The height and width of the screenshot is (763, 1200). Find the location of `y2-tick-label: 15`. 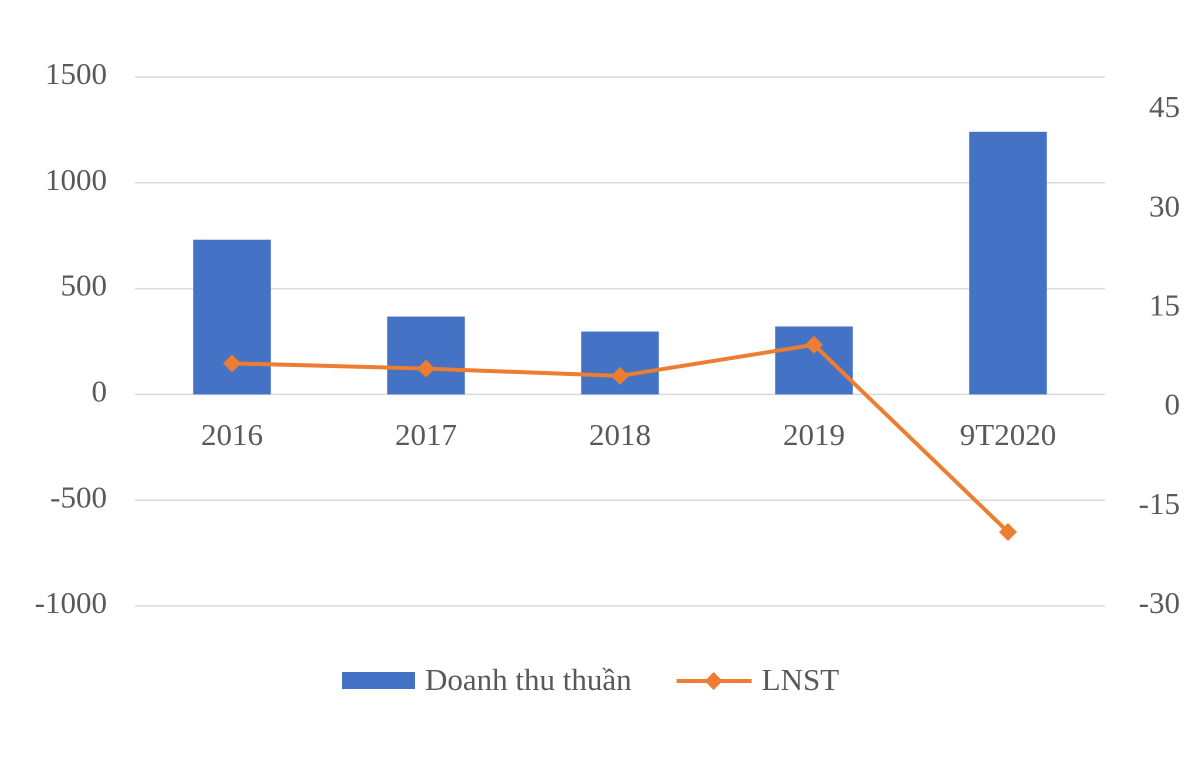

y2-tick-label: 15 is located at coordinates (1164, 305).